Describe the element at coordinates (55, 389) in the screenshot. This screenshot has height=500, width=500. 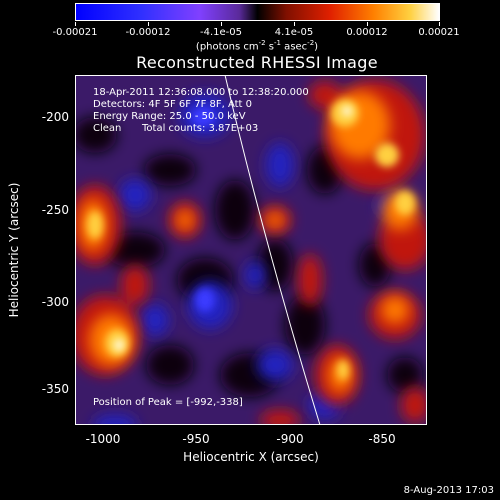
I see `y-tick-label: -350` at that location.